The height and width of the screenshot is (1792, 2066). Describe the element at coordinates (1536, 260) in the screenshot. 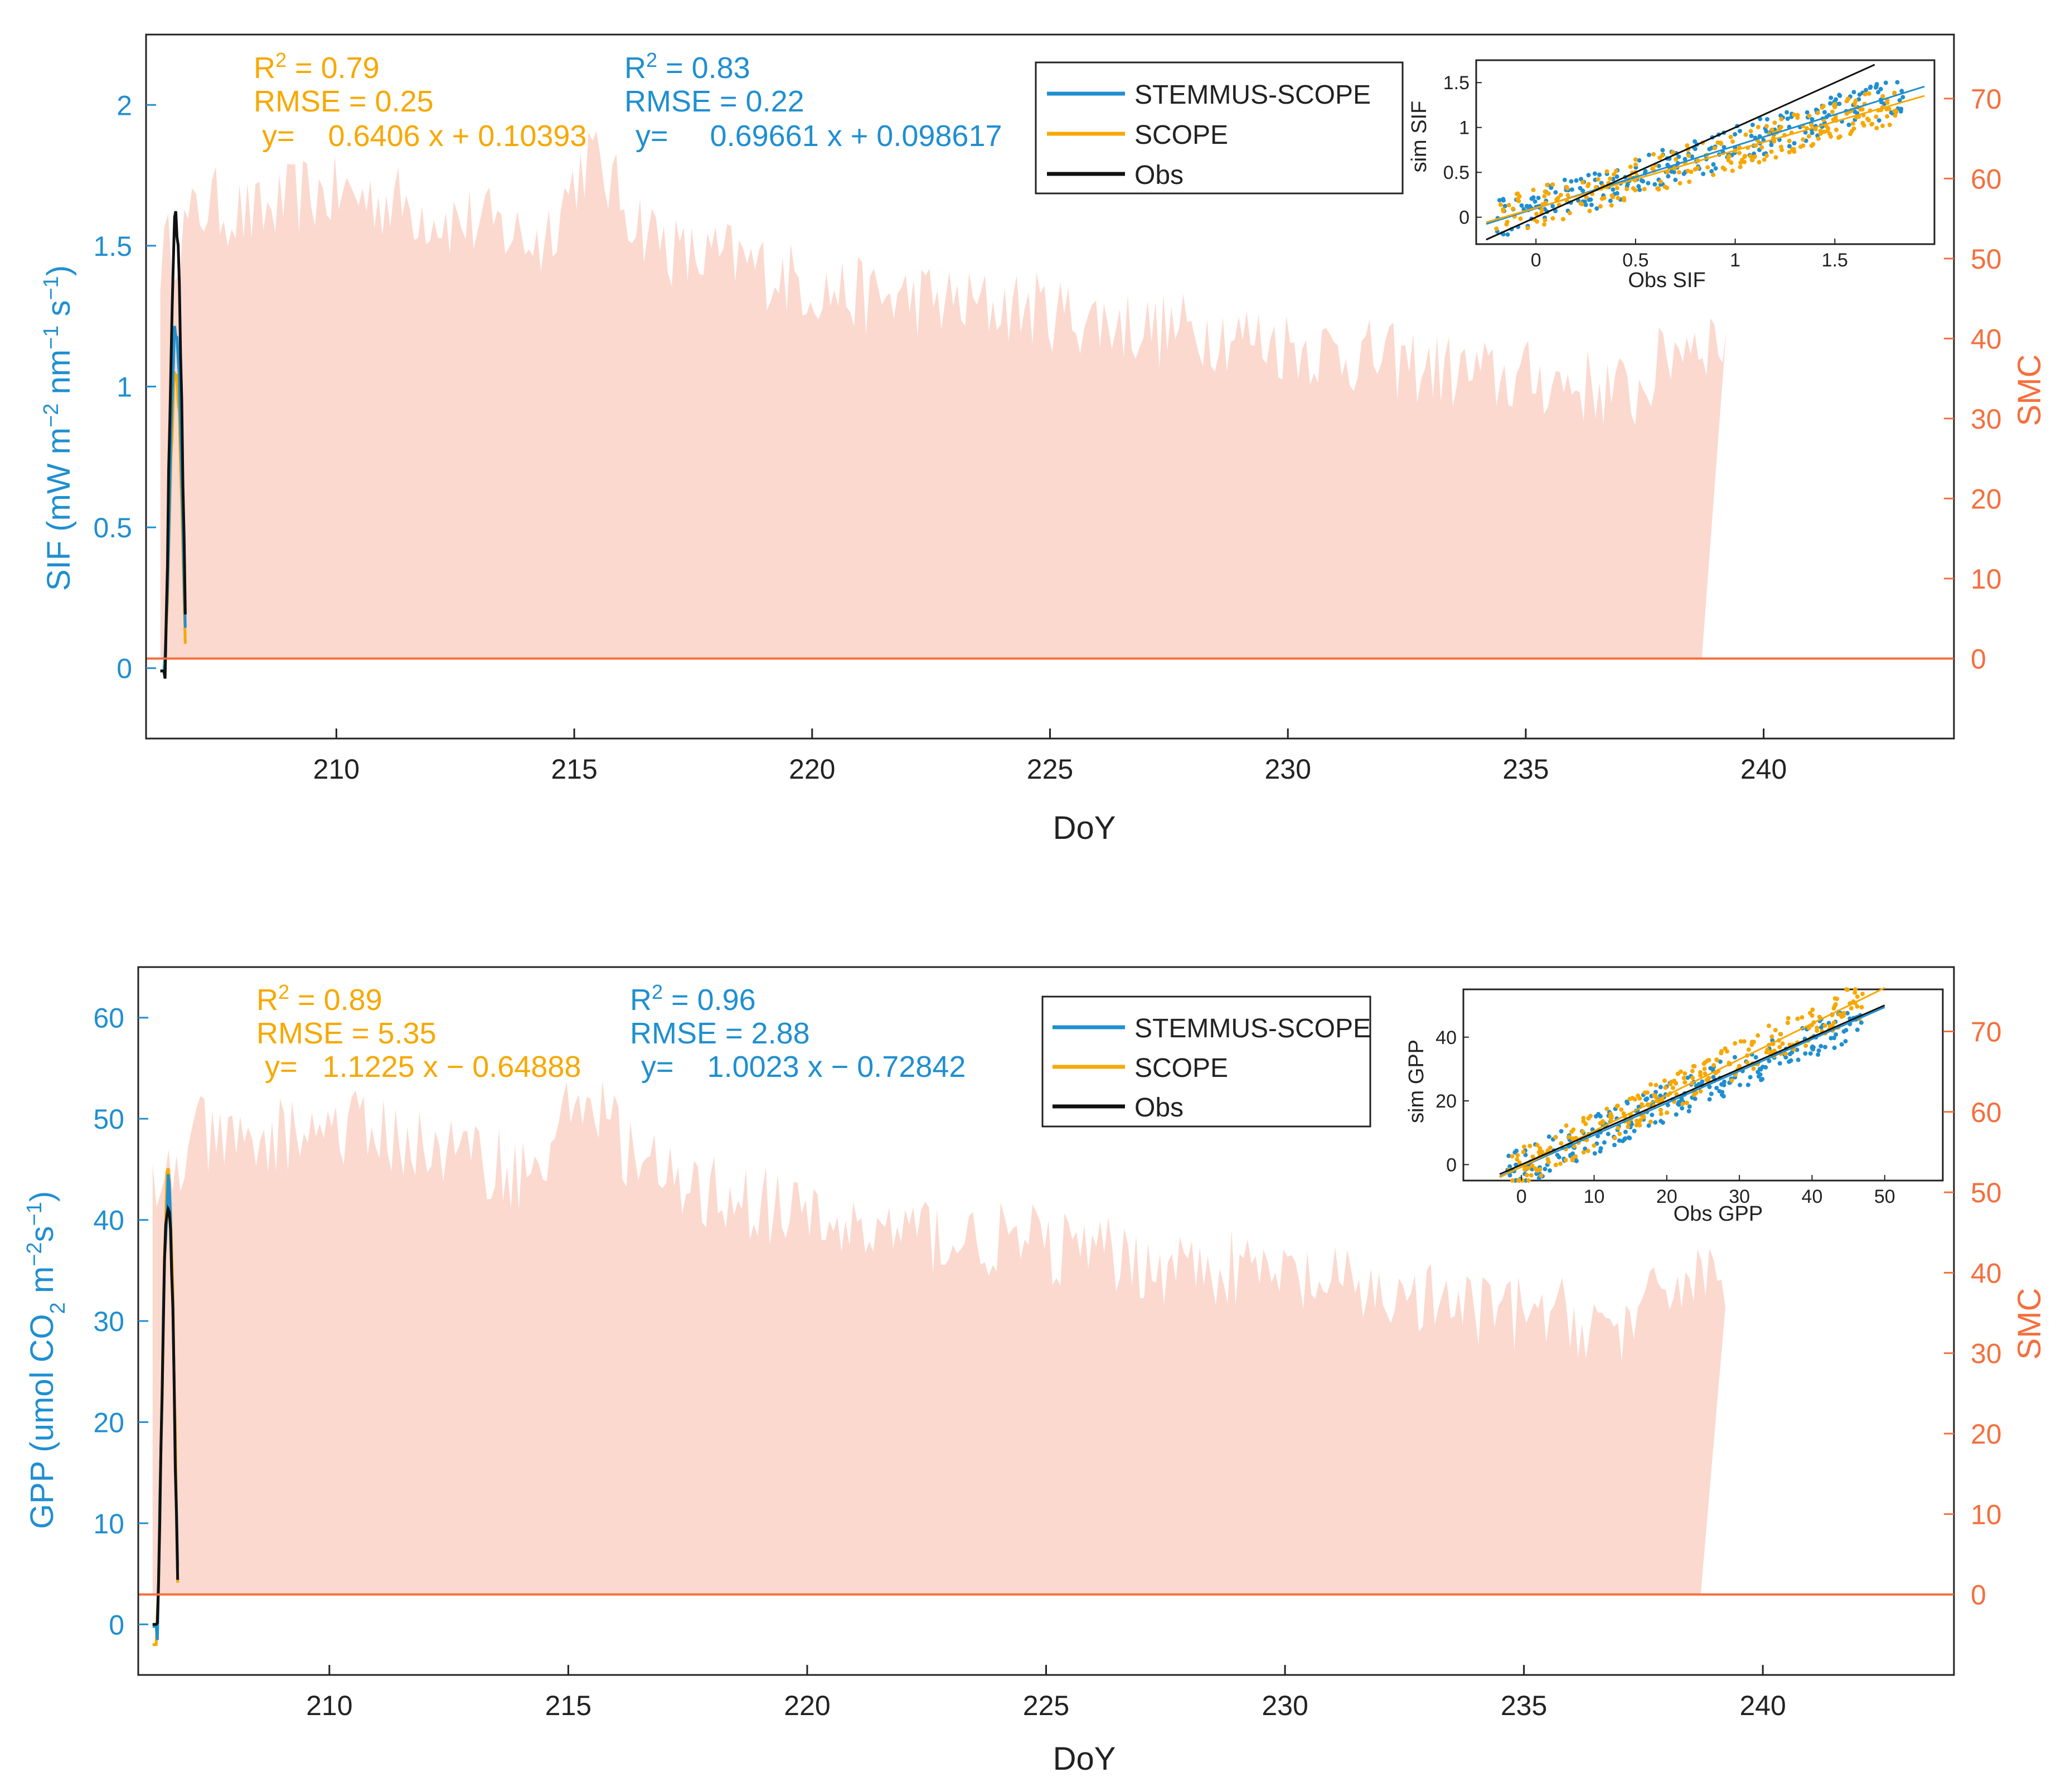

I see `sif-inset-x-tick-label: 0` at that location.